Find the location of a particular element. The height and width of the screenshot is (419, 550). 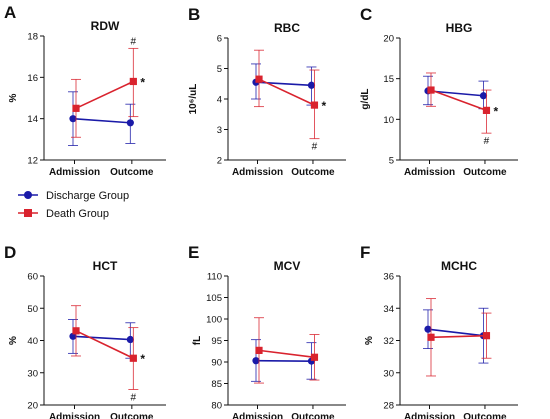

y-axis-label: fL is located at coordinates (197, 340).